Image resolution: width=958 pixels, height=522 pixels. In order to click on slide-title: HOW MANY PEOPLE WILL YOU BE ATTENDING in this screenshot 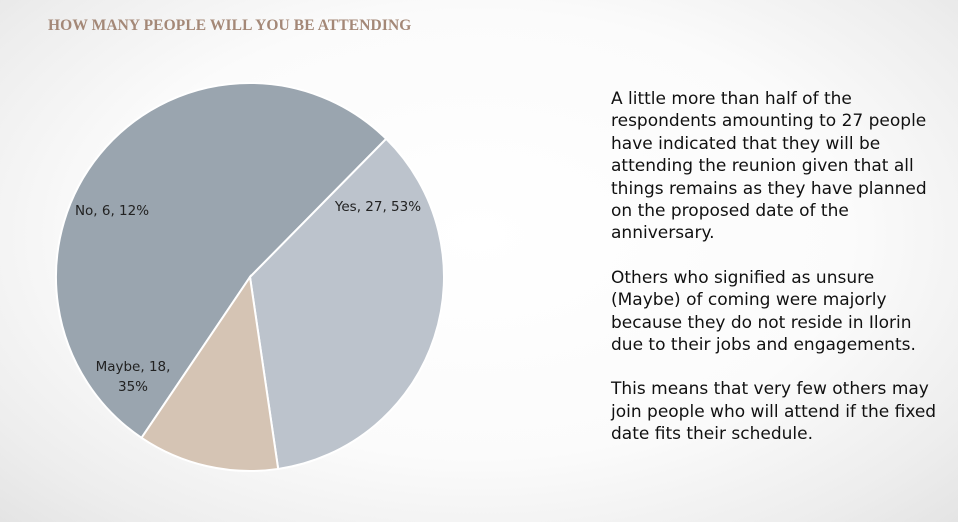, I will do `click(230, 25)`.